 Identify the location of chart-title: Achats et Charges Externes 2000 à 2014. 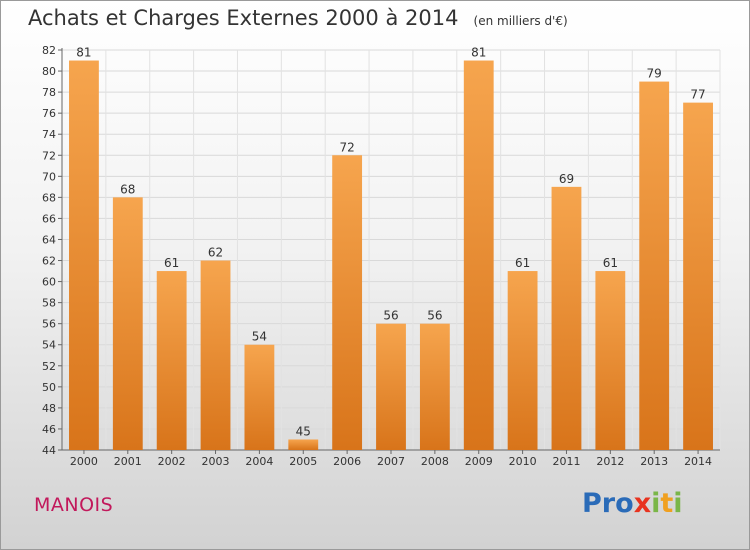
(243, 18).